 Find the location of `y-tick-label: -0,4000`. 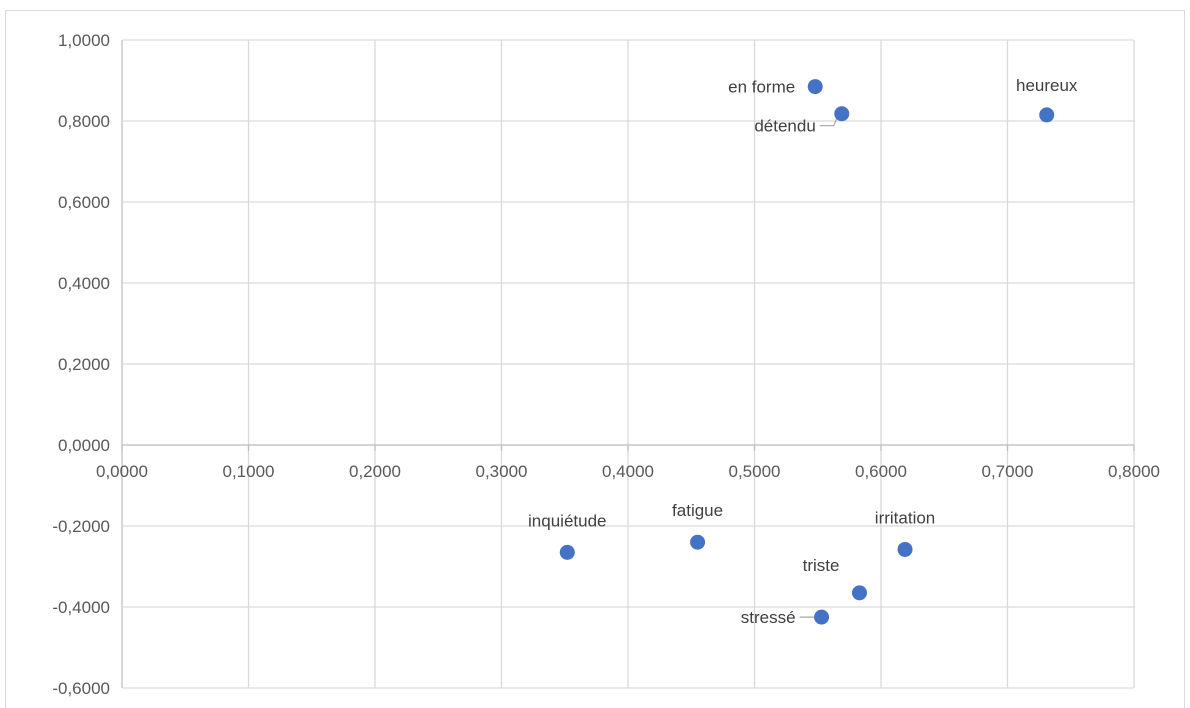

y-tick-label: -0,4000 is located at coordinates (81, 607).